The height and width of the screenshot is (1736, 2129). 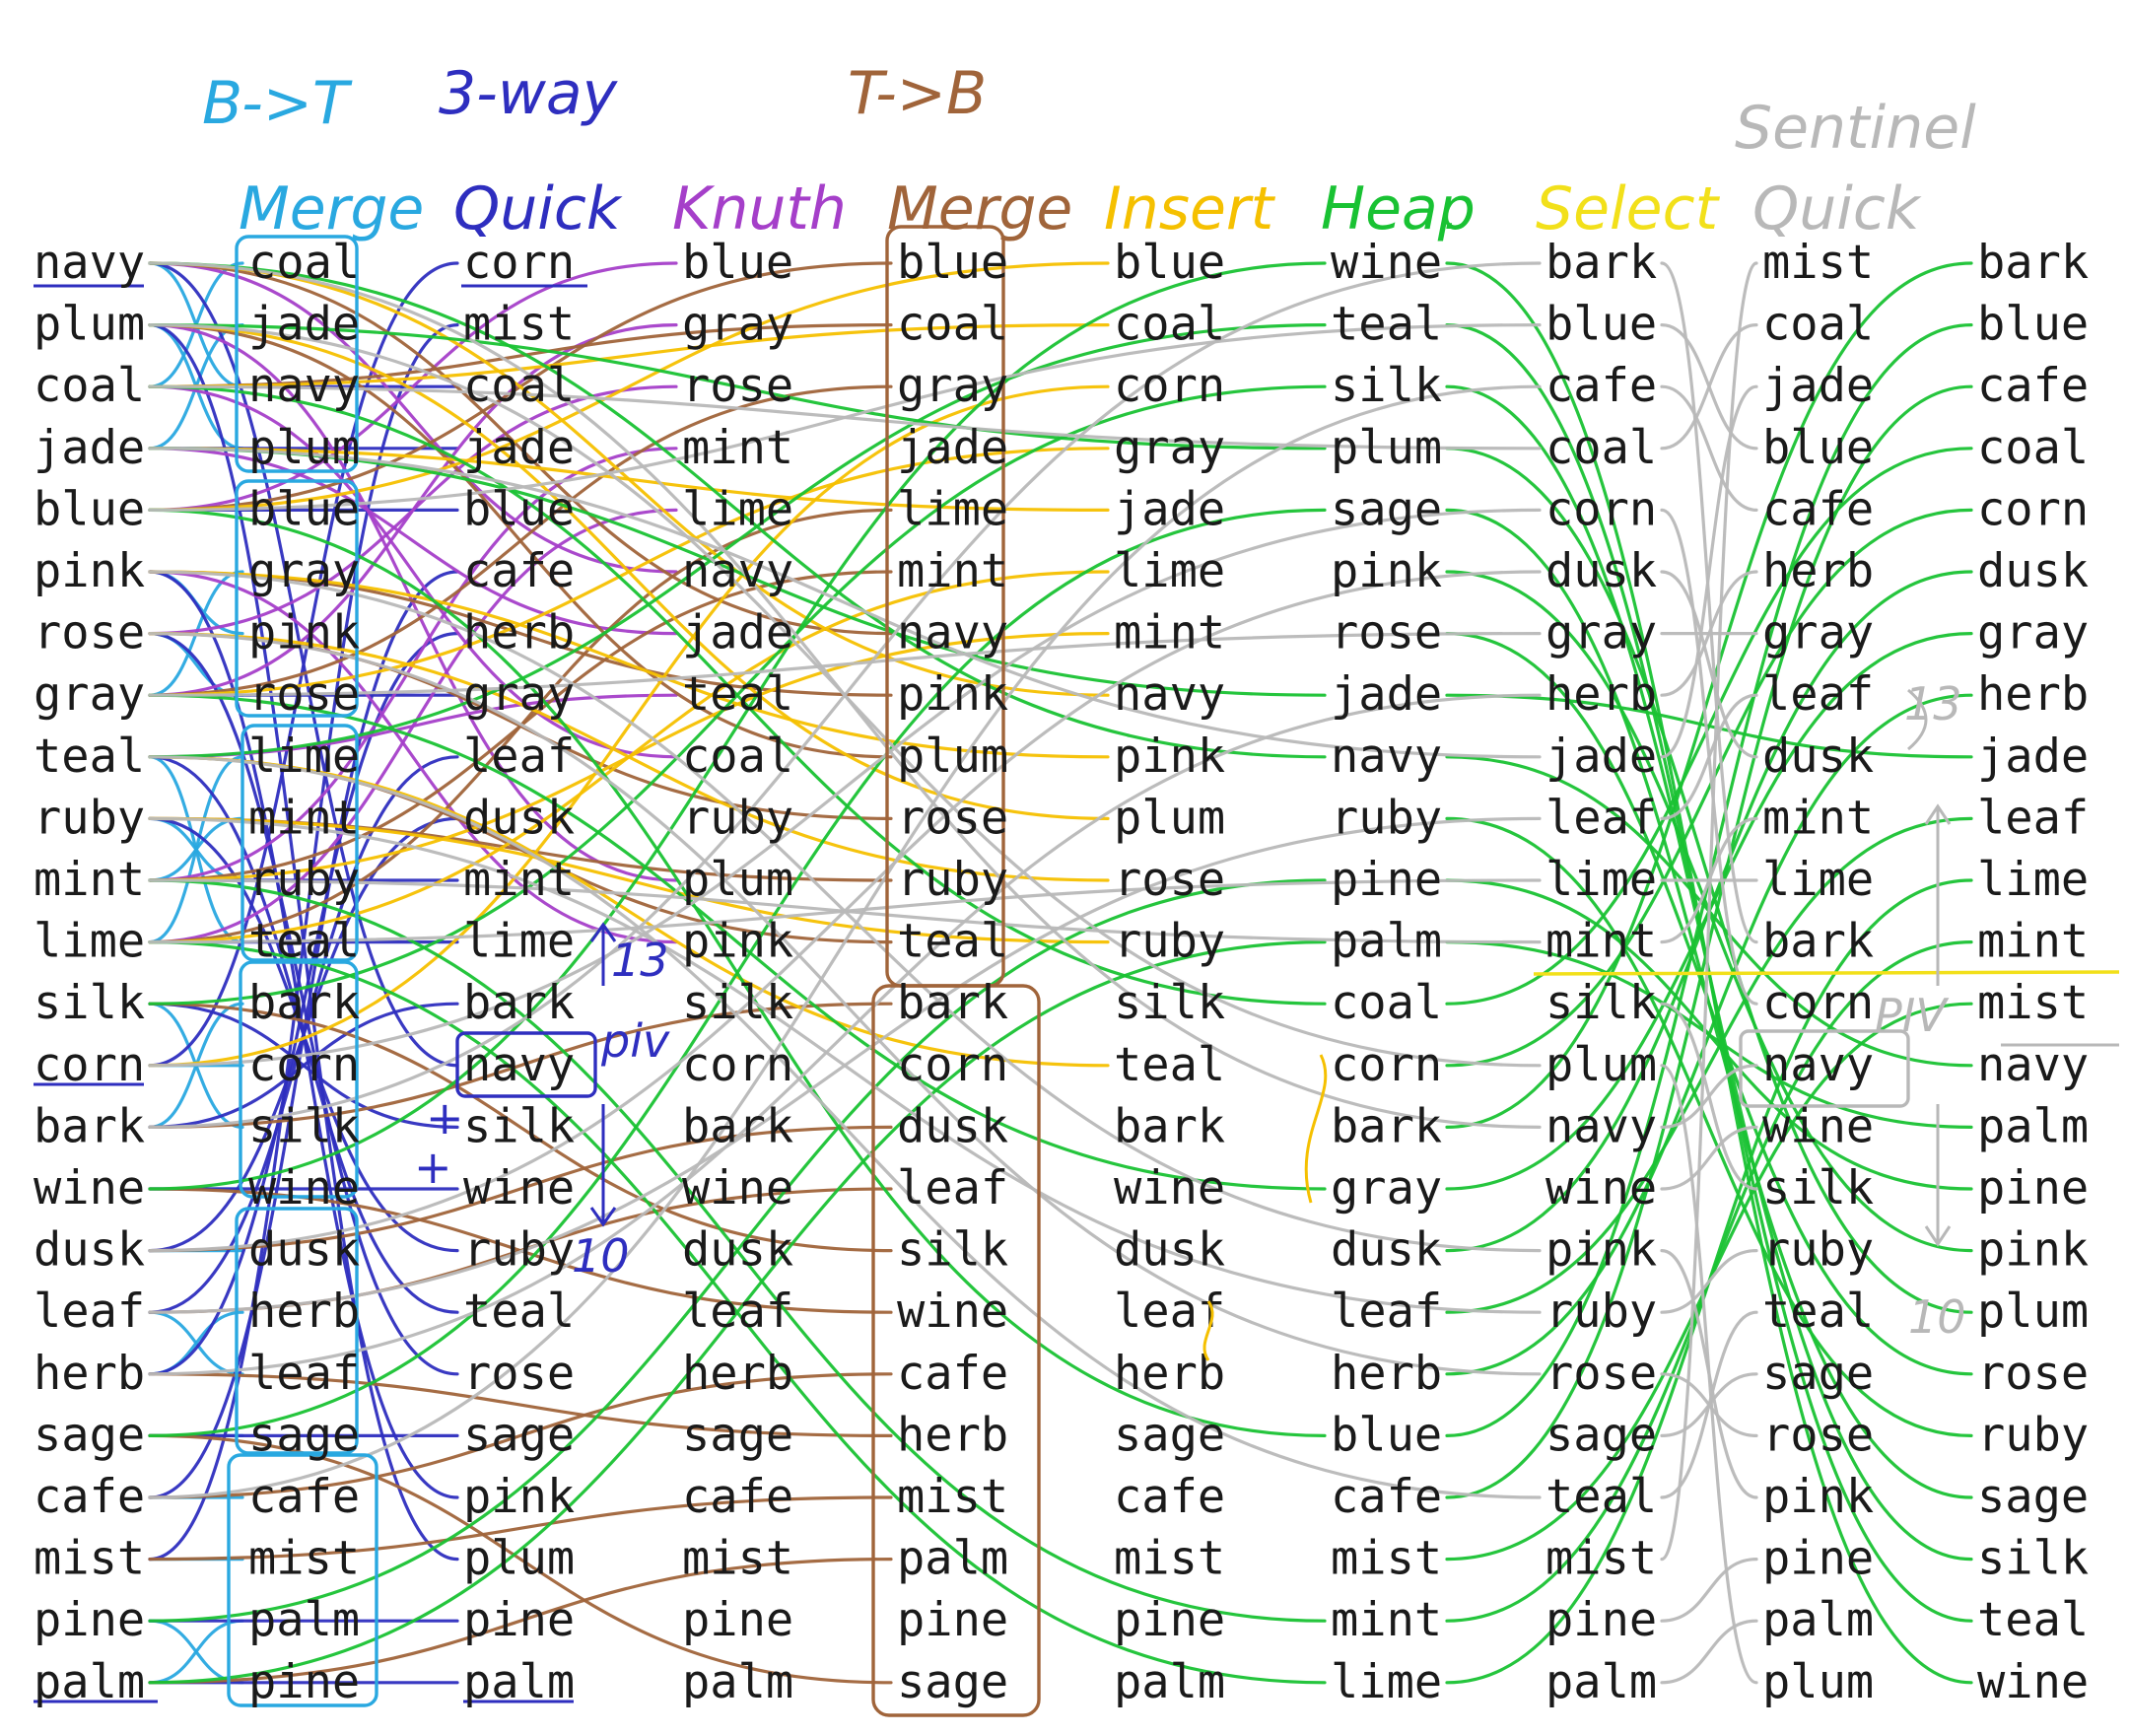 I want to click on word-c4-r4: lime, so click(x=952, y=509).